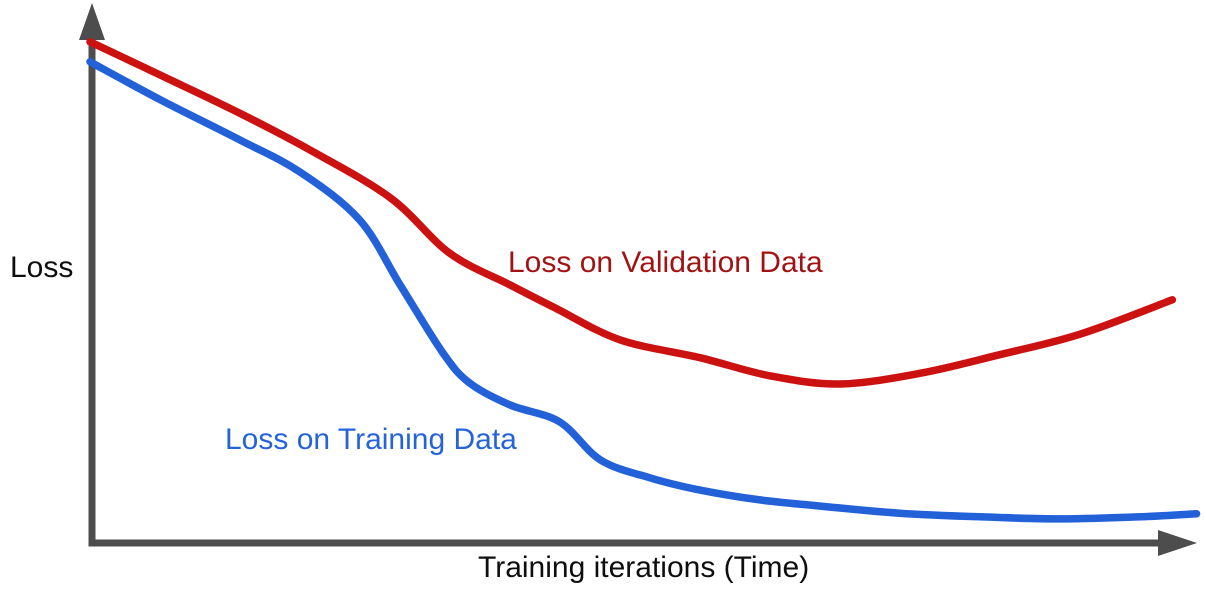  I want to click on validation-curve-label: Loss on Validation Data, so click(665, 262).